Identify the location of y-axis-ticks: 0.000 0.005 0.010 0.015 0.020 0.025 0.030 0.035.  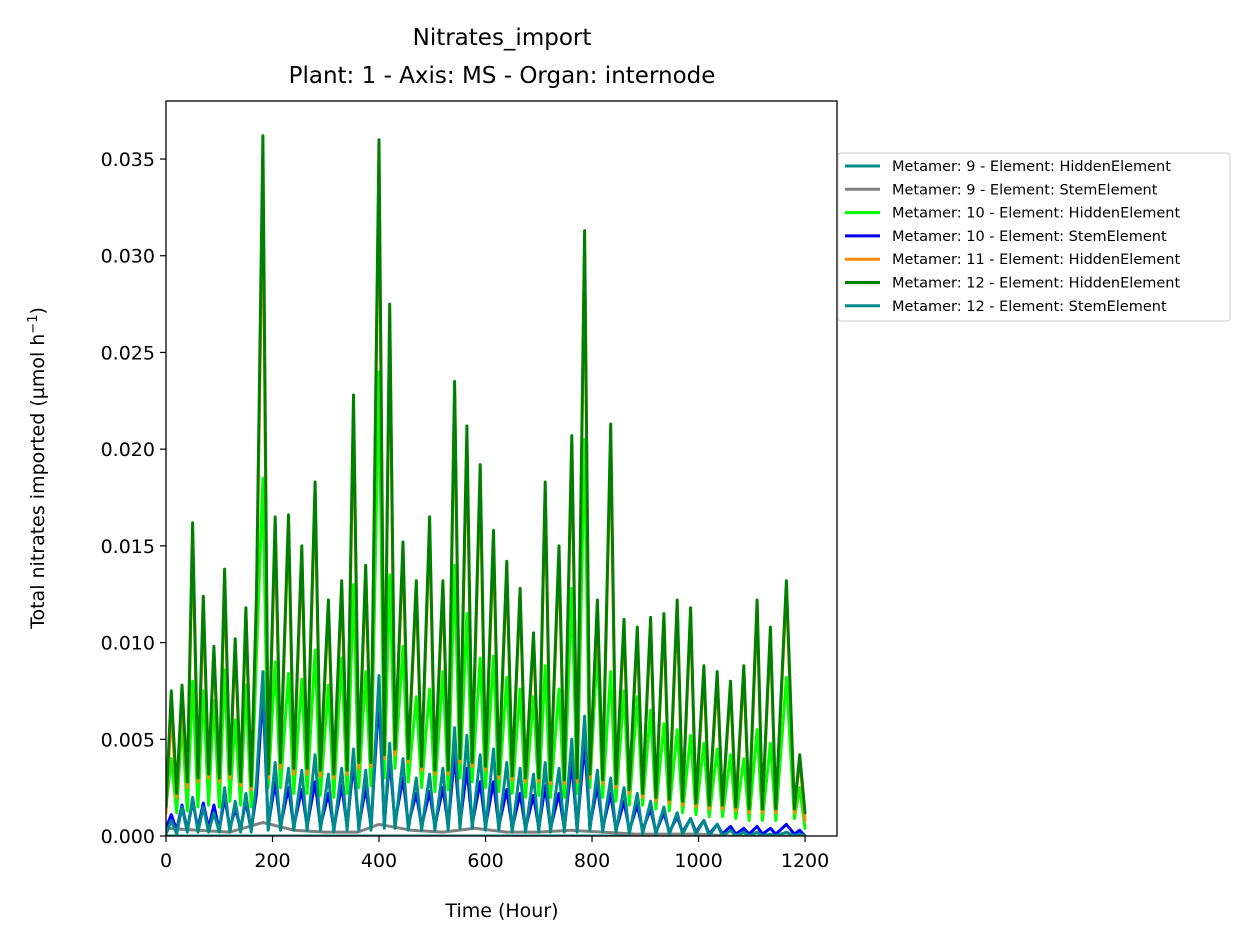
(133, 498).